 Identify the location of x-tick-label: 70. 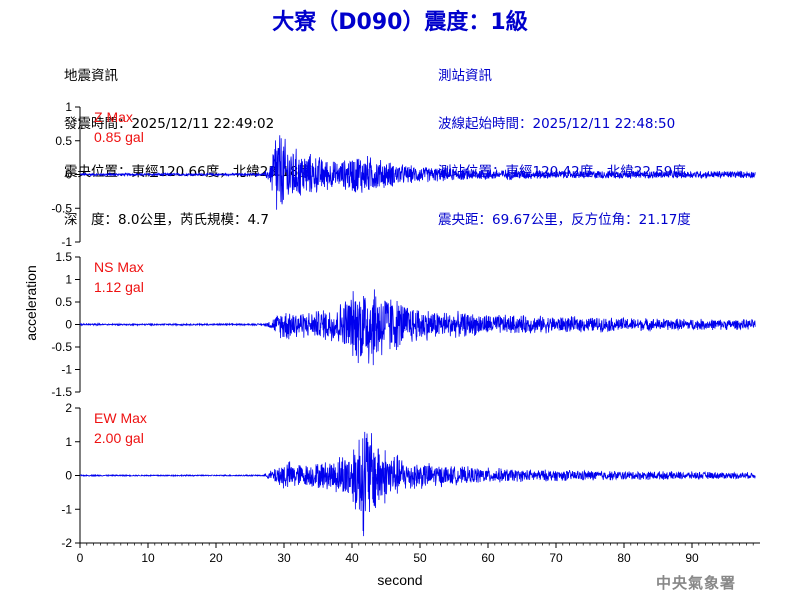
(556, 558).